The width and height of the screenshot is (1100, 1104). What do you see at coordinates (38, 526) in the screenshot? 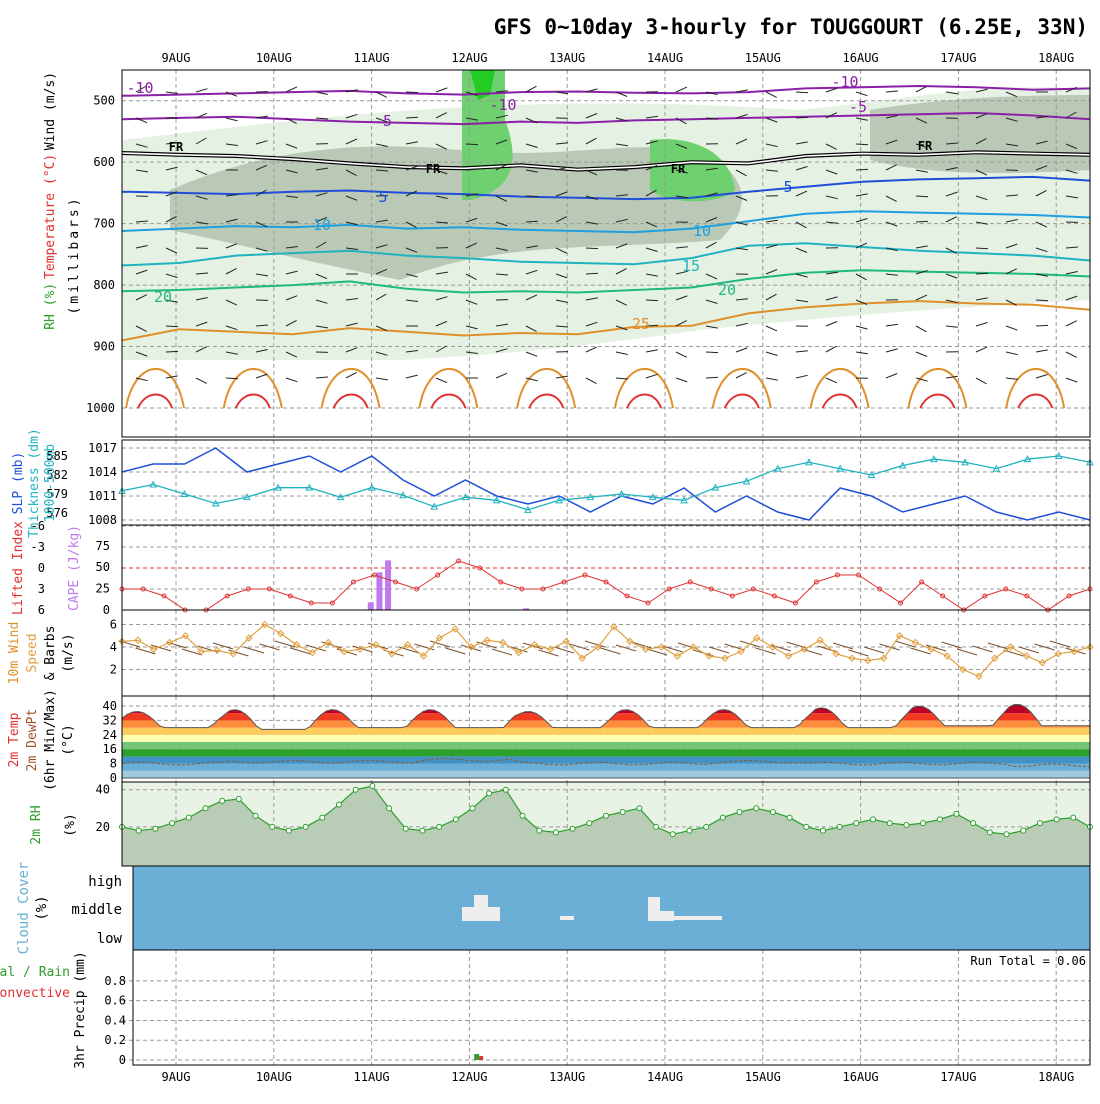
I see `li-tick: -6` at bounding box center [38, 526].